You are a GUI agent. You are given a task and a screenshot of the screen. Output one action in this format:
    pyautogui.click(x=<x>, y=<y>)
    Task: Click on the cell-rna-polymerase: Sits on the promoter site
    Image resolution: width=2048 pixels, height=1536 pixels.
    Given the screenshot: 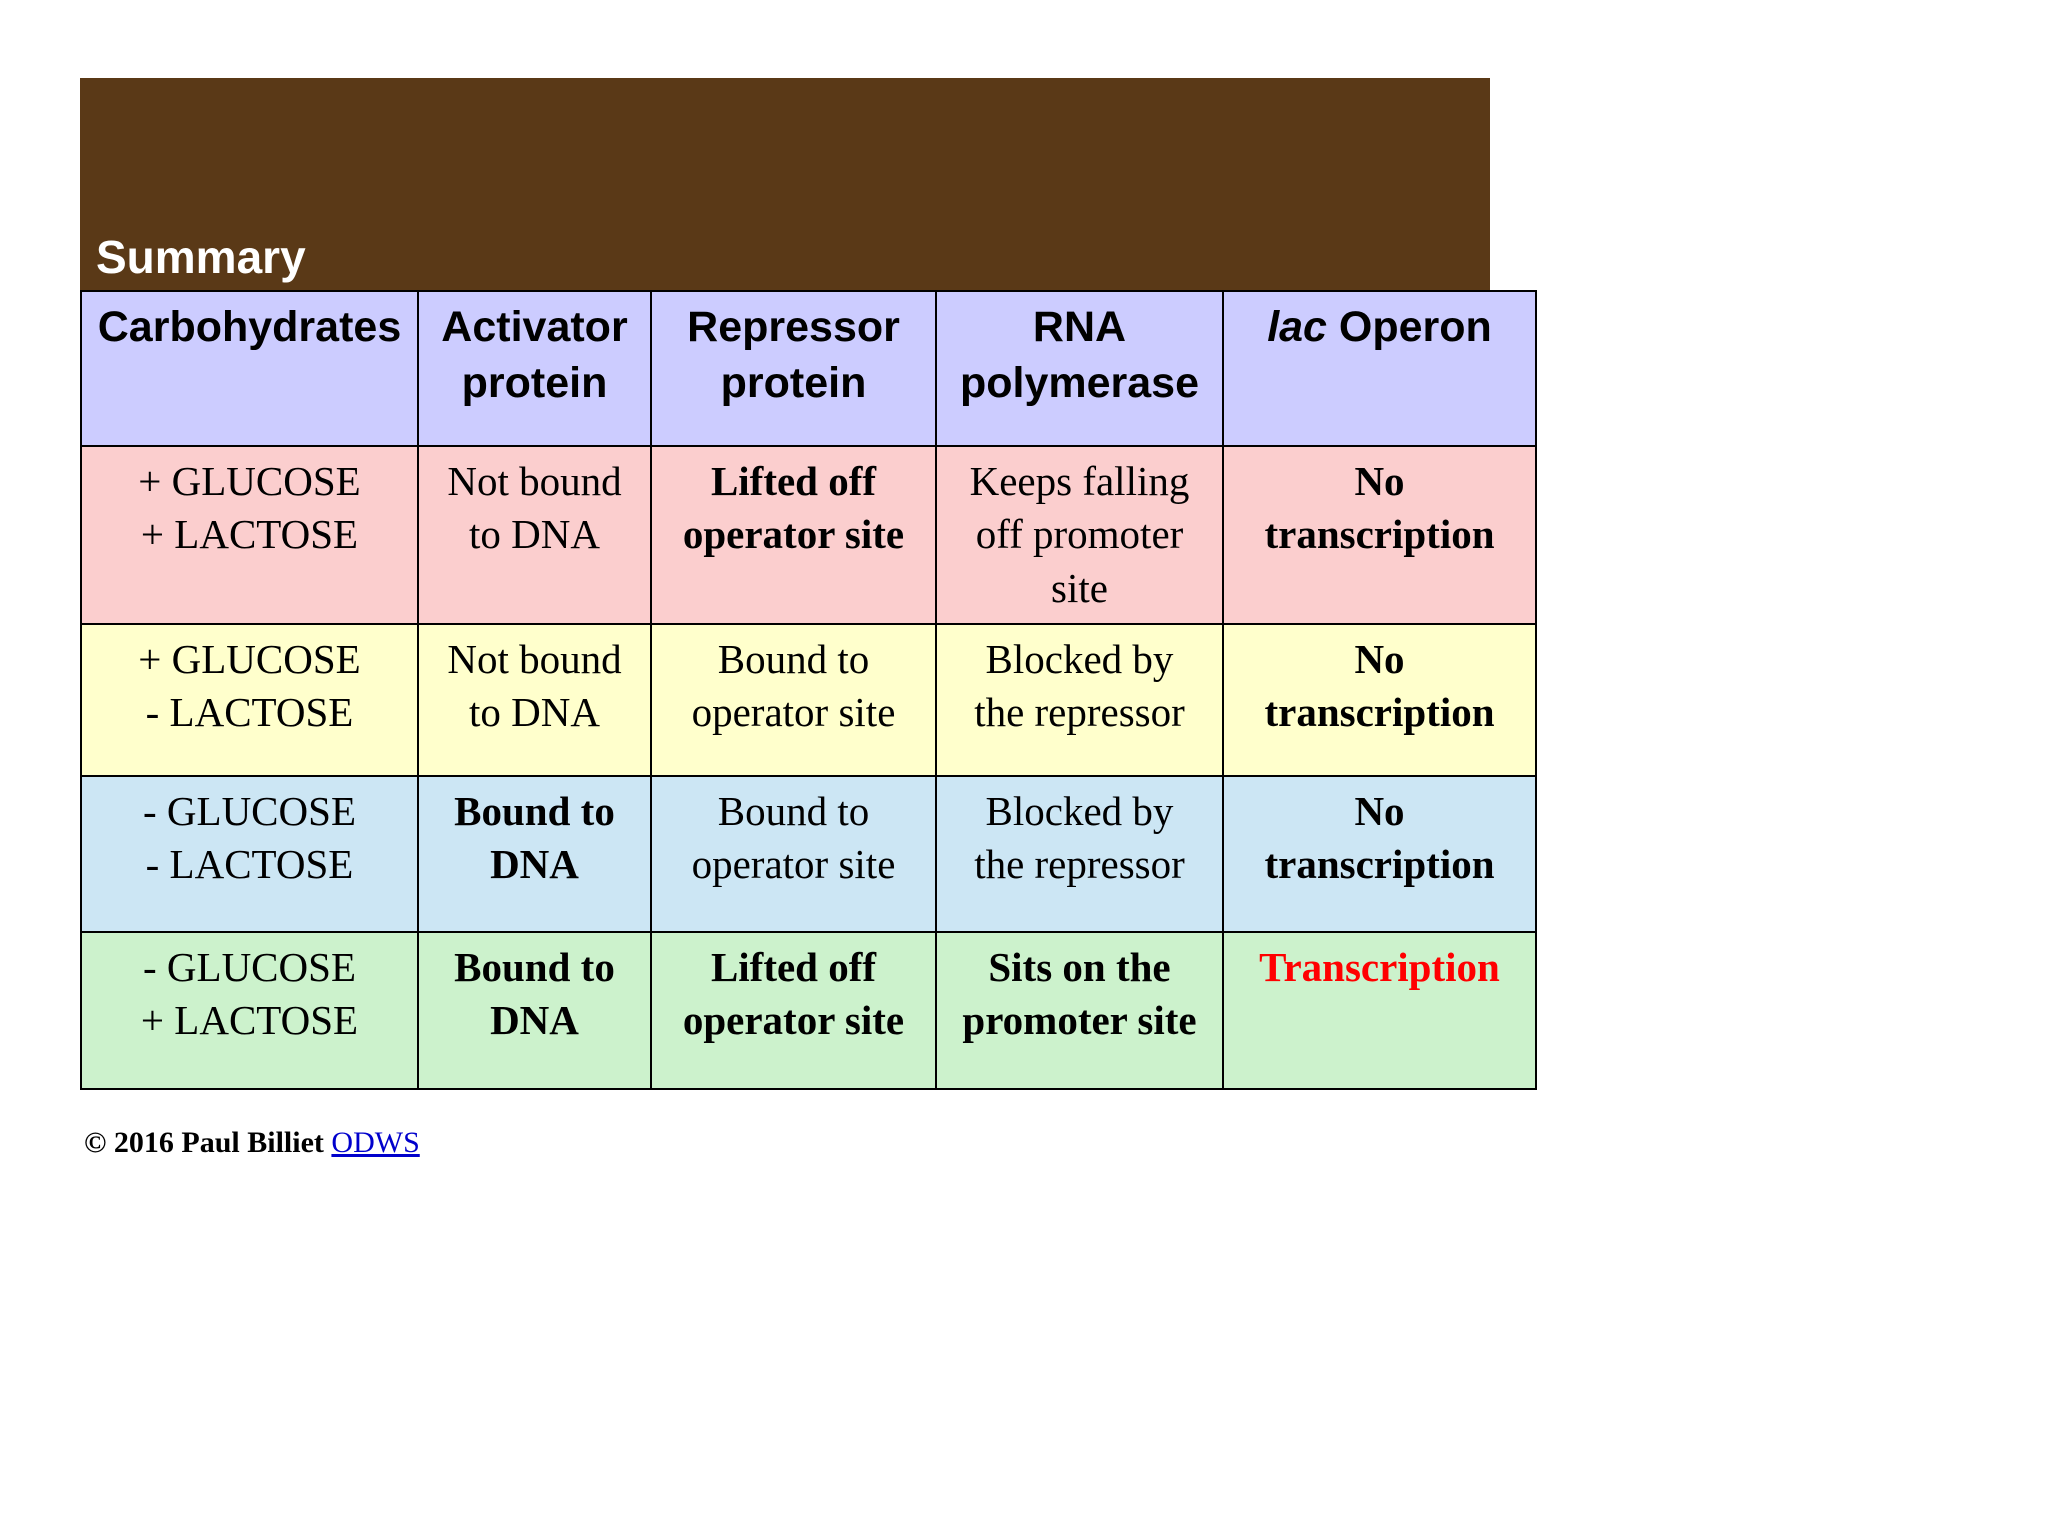 What is the action you would take?
    pyautogui.click(x=1079, y=1010)
    